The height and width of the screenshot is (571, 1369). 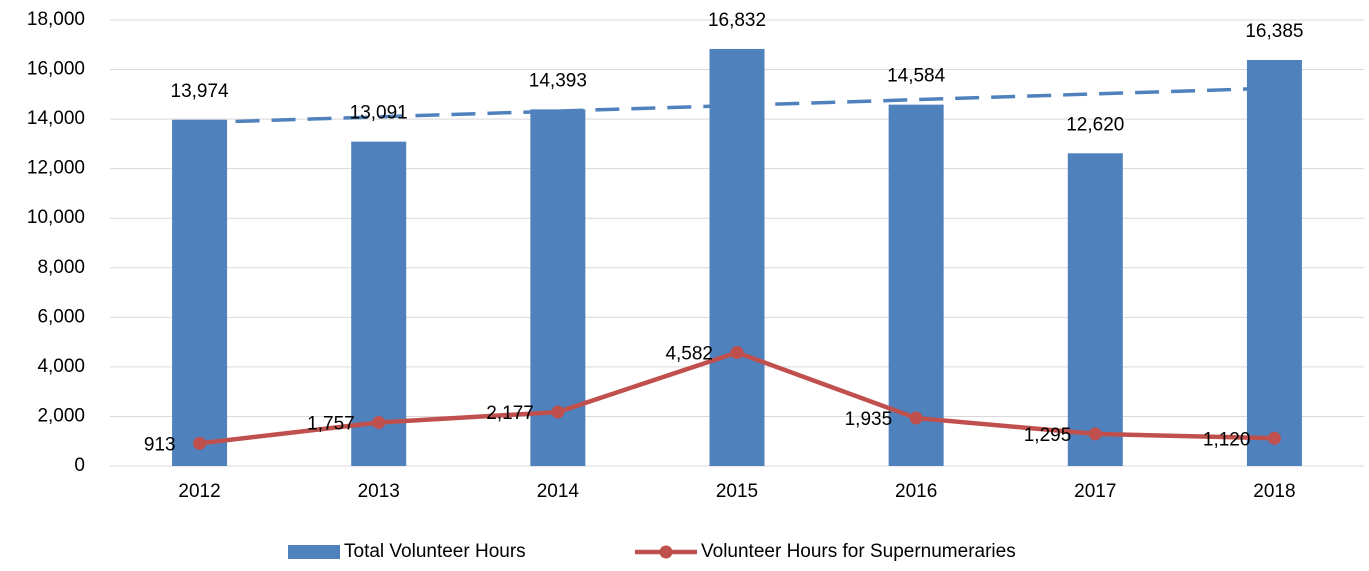 I want to click on y-tick-label: 0, so click(x=79, y=465).